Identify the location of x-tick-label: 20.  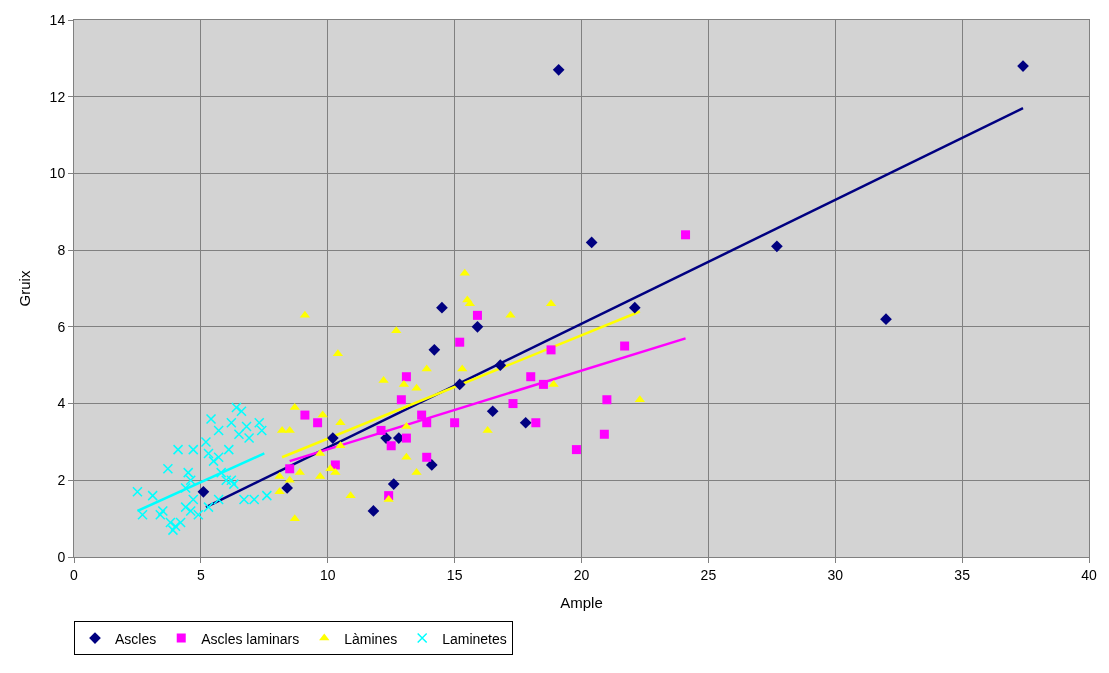
(581, 574).